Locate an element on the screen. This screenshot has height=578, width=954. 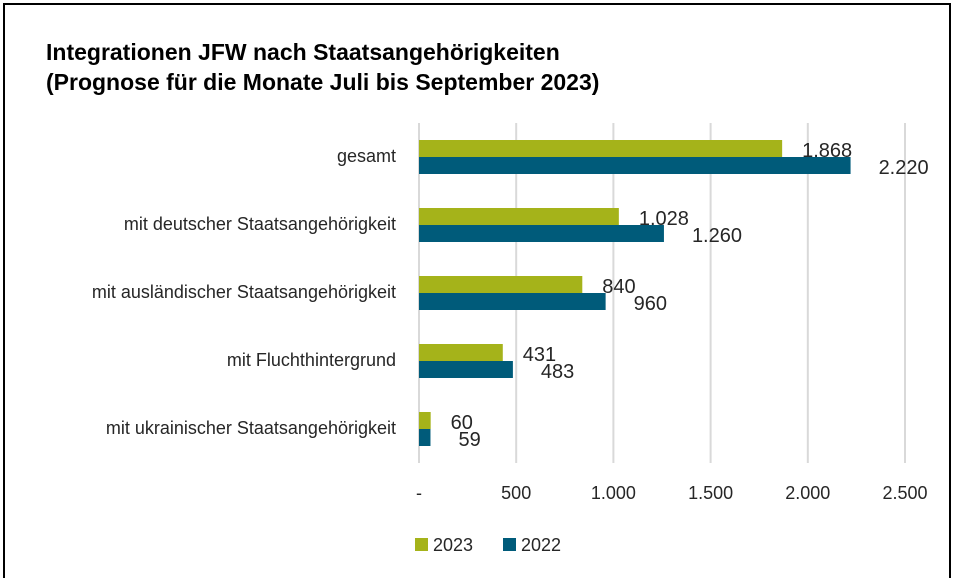
category-label: mit Fluchthintergrund is located at coordinates (311, 360).